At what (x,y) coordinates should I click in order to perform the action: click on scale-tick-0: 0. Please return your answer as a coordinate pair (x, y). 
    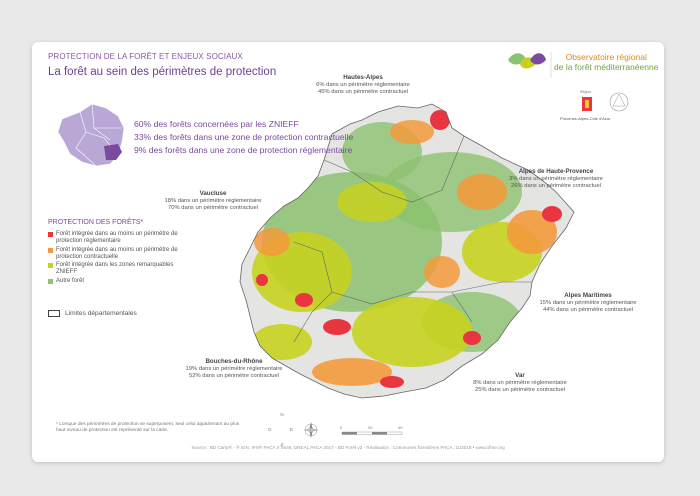
    Looking at the image, I should click on (341, 427).